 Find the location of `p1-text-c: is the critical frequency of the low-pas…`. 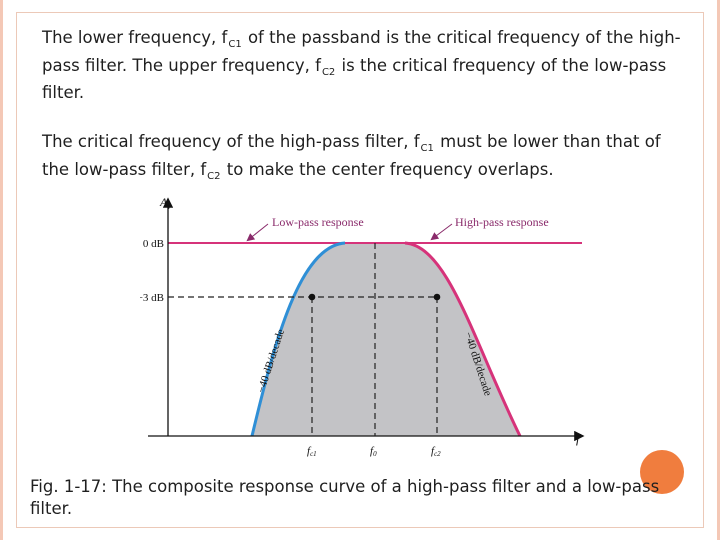

p1-text-c: is the critical frequency of the low-pas… is located at coordinates (354, 79).